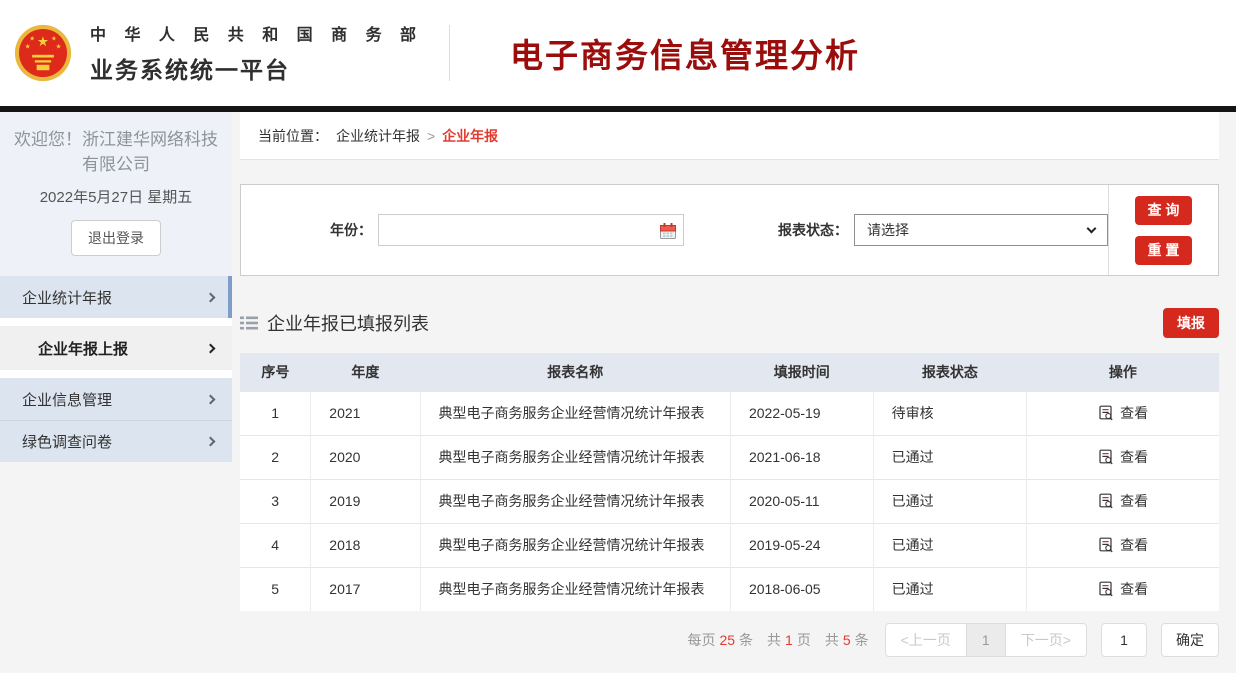 The height and width of the screenshot is (673, 1236). I want to click on status-select-value: 请选择, so click(888, 230).